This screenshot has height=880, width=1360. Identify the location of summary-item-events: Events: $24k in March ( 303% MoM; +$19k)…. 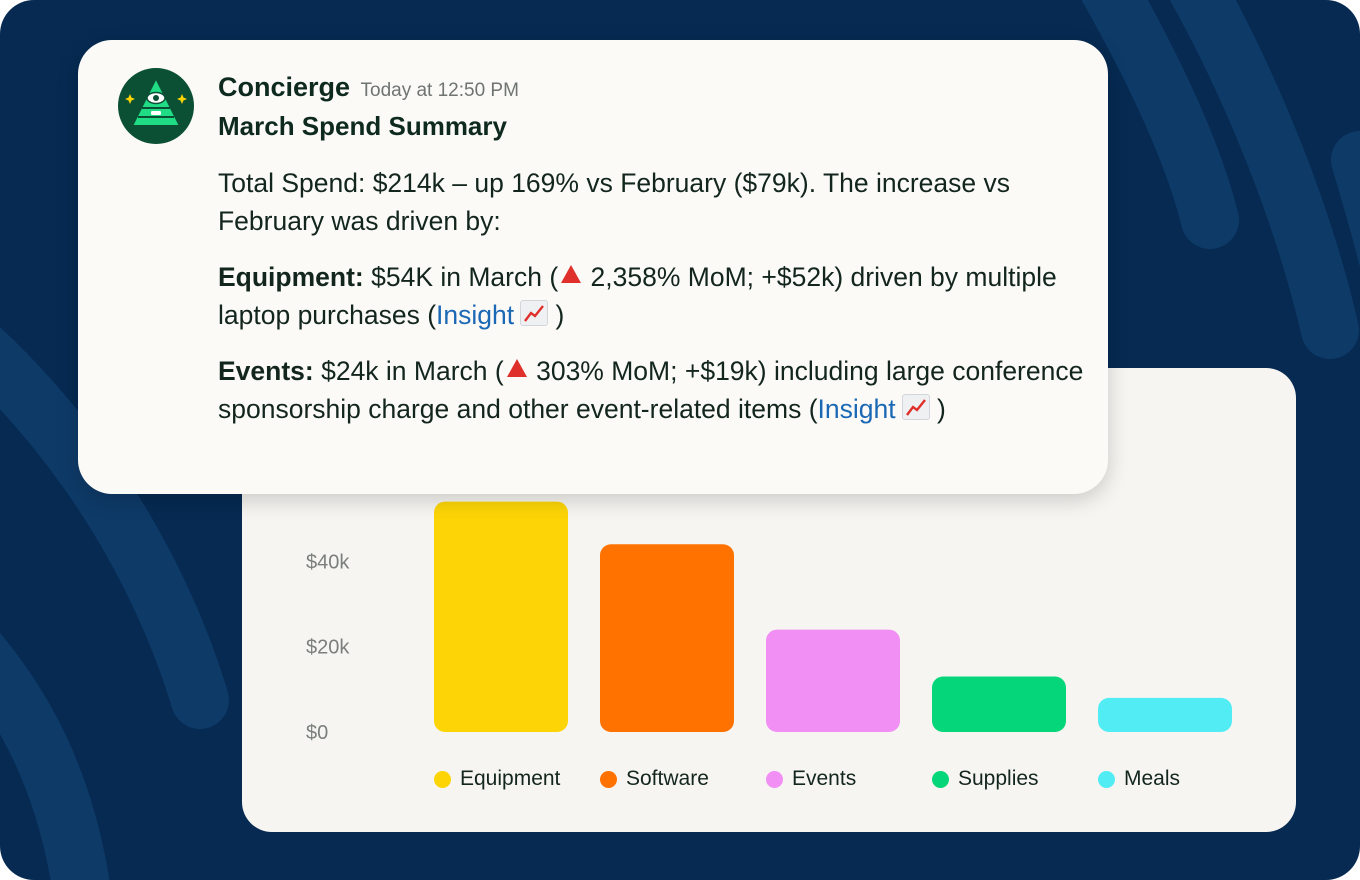
(653, 390).